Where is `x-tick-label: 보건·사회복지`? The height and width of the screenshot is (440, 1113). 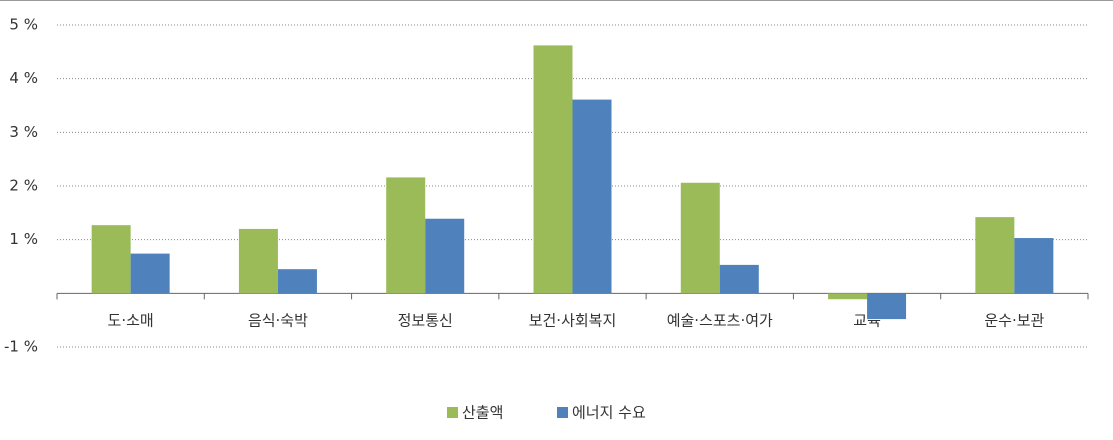
x-tick-label: 보건·사회복지 is located at coordinates (573, 321).